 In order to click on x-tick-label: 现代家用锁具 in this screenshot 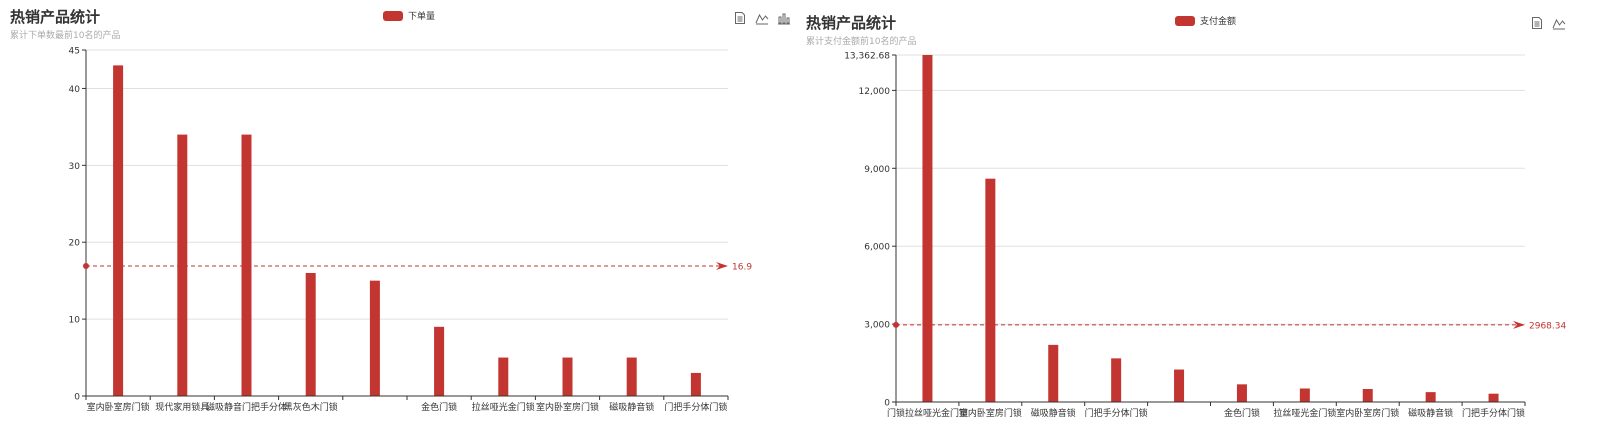, I will do `click(182, 407)`.